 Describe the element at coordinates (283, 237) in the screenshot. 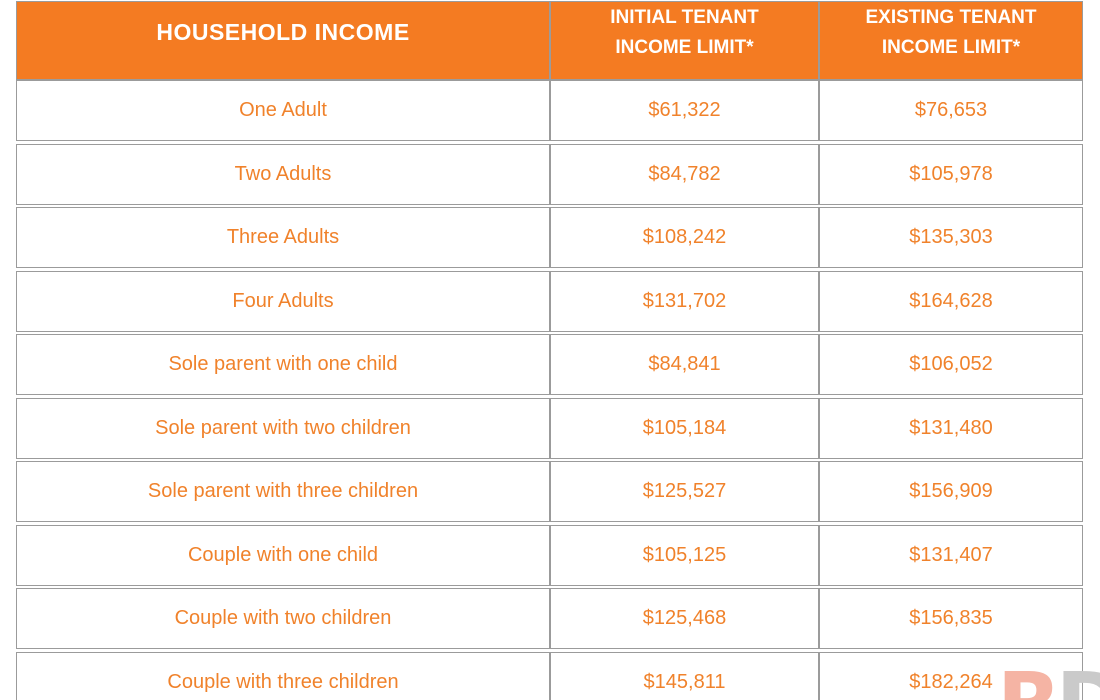

I see `household-type-cell: Three Adults` at that location.